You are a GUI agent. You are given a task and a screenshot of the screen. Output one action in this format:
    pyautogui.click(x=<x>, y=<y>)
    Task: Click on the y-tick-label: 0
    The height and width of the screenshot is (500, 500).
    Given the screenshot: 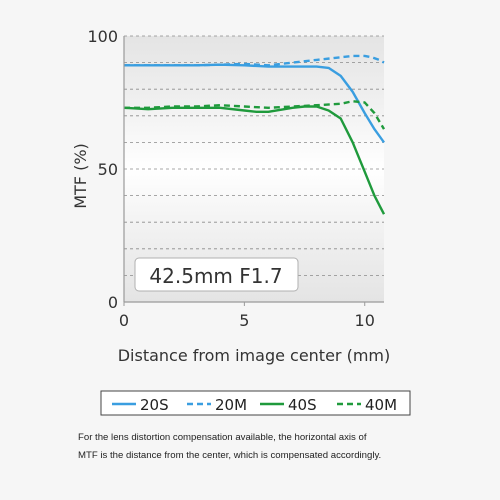 What is the action you would take?
    pyautogui.click(x=113, y=302)
    